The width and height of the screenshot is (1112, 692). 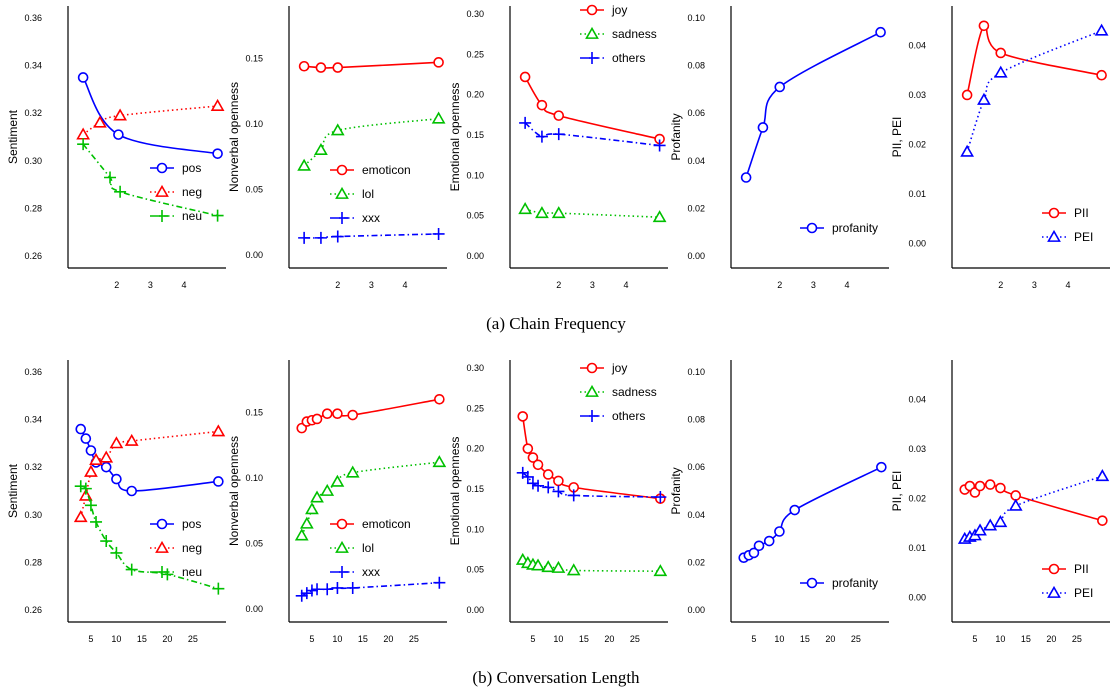 I want to click on caption-a: (a) Chain Frequency, so click(x=556, y=323).